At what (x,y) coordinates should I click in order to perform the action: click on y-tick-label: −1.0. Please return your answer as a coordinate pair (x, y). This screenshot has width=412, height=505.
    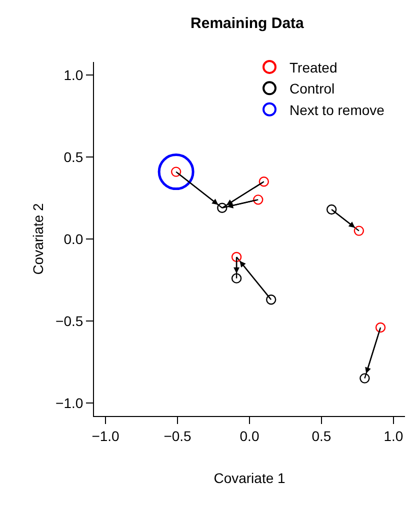
    Looking at the image, I should click on (70, 402).